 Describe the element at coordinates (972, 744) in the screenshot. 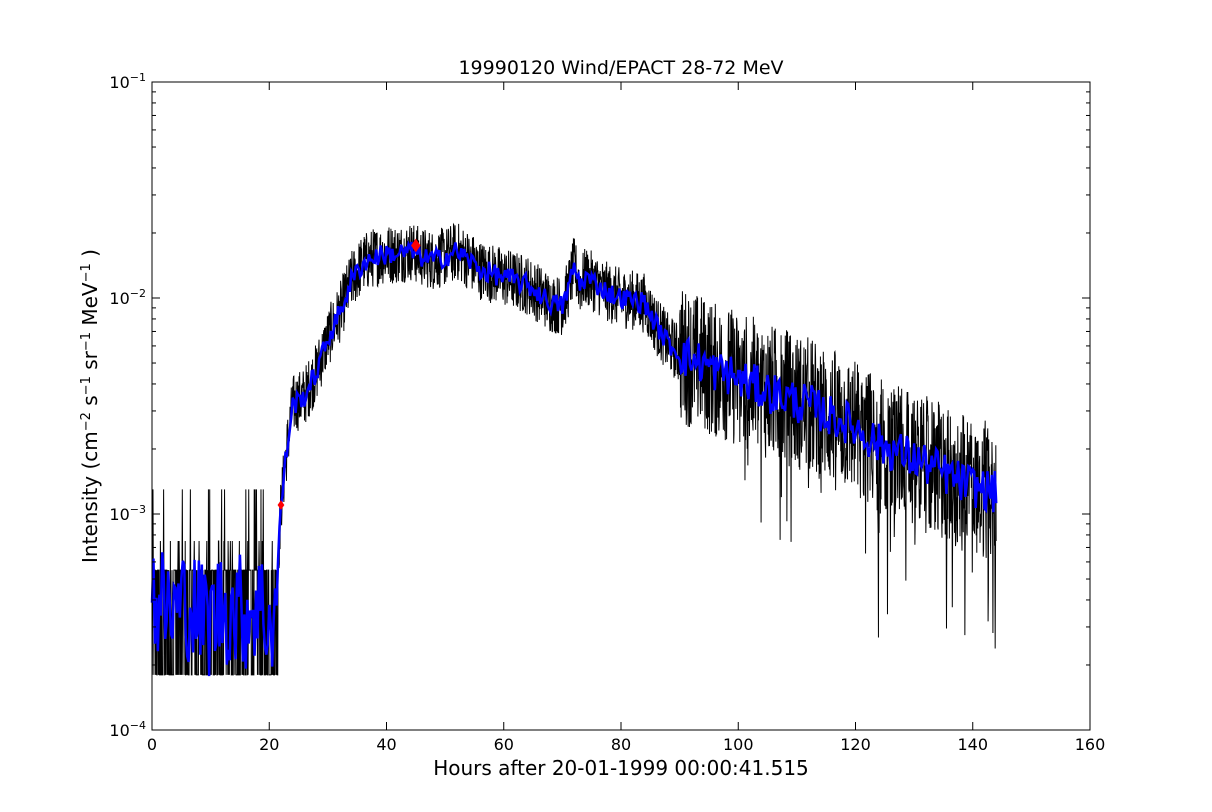

I see `x-tick-label: 140` at that location.